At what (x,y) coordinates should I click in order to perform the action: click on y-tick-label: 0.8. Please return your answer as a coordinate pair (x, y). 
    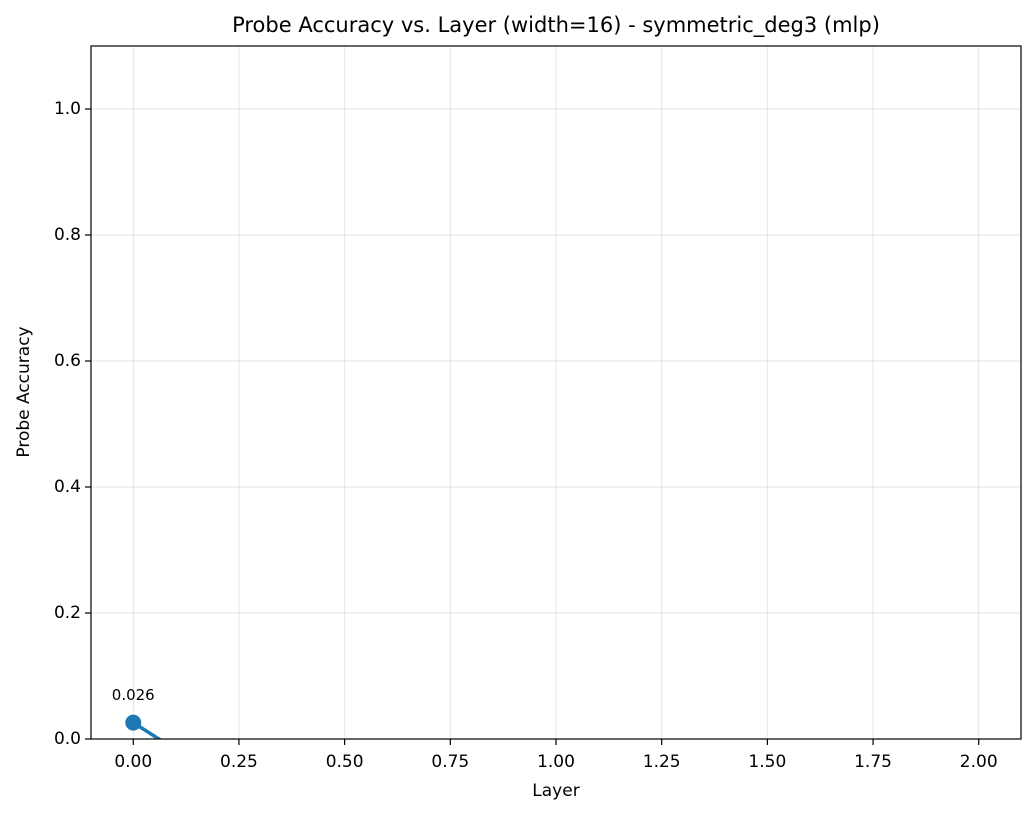
    Looking at the image, I should click on (67, 235).